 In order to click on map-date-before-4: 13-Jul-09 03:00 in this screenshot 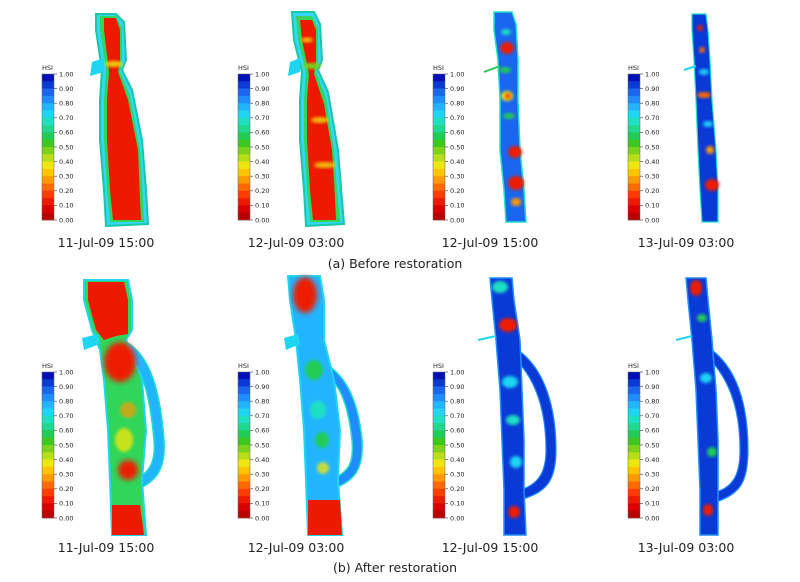, I will do `click(686, 242)`.